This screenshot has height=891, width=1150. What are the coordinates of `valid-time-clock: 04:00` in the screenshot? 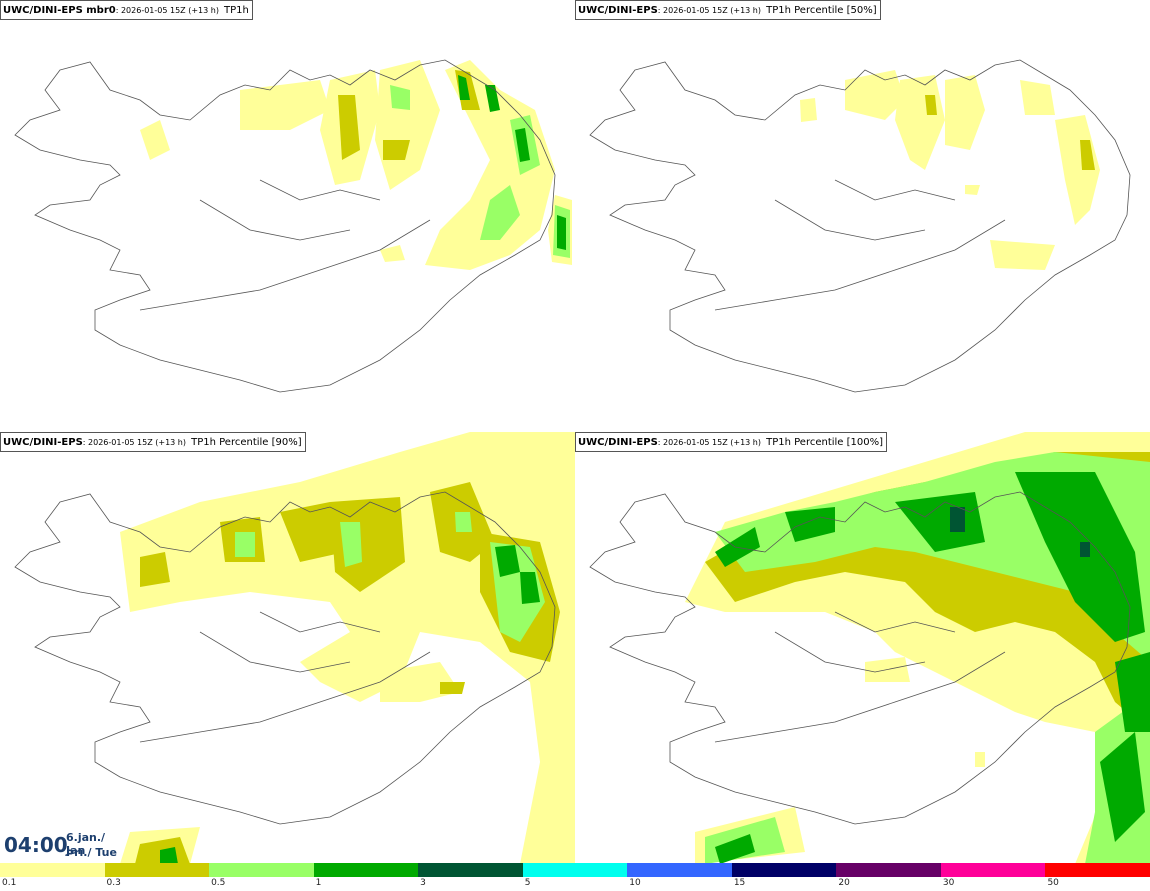 It's located at (36, 845).